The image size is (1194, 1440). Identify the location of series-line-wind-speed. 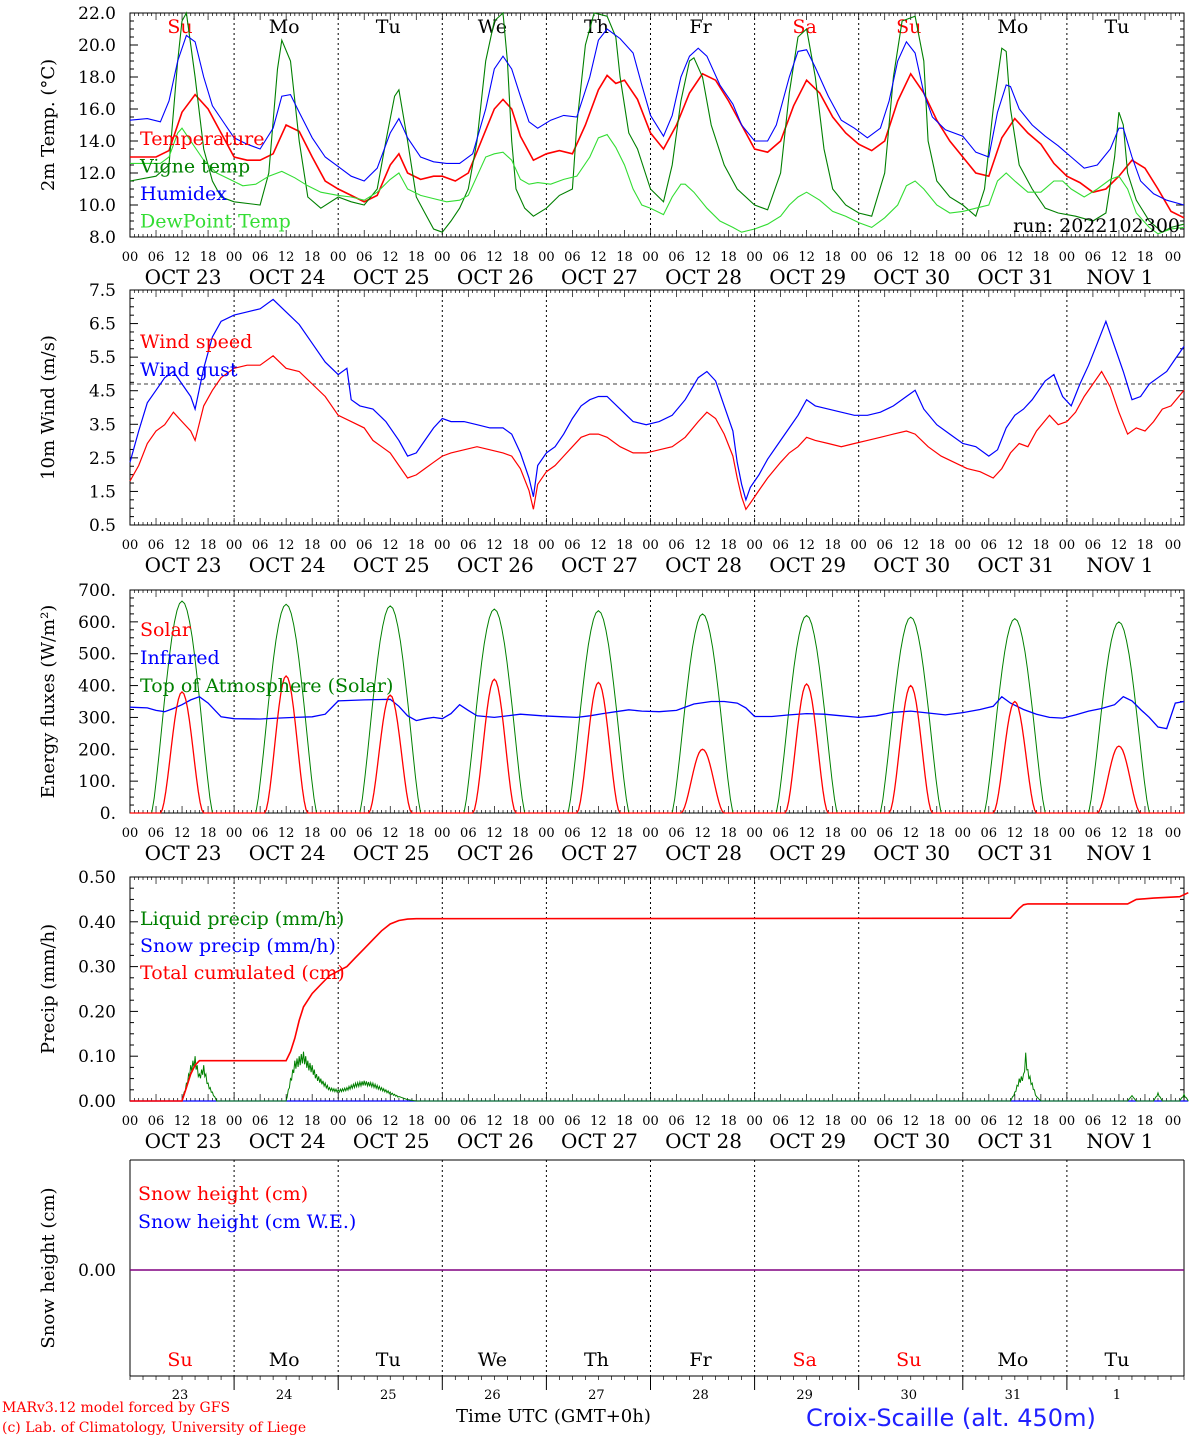
(657, 433).